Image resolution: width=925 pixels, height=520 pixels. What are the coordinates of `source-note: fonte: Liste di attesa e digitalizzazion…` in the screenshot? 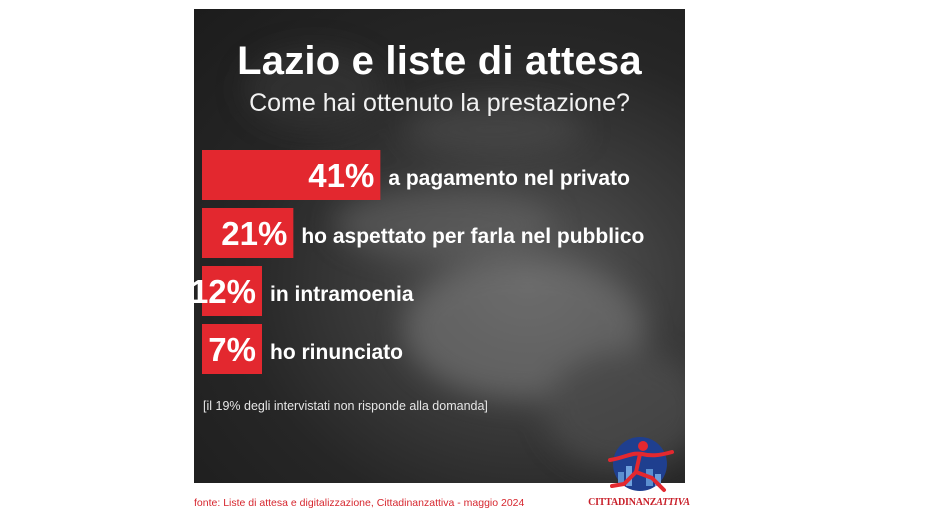 It's located at (359, 503).